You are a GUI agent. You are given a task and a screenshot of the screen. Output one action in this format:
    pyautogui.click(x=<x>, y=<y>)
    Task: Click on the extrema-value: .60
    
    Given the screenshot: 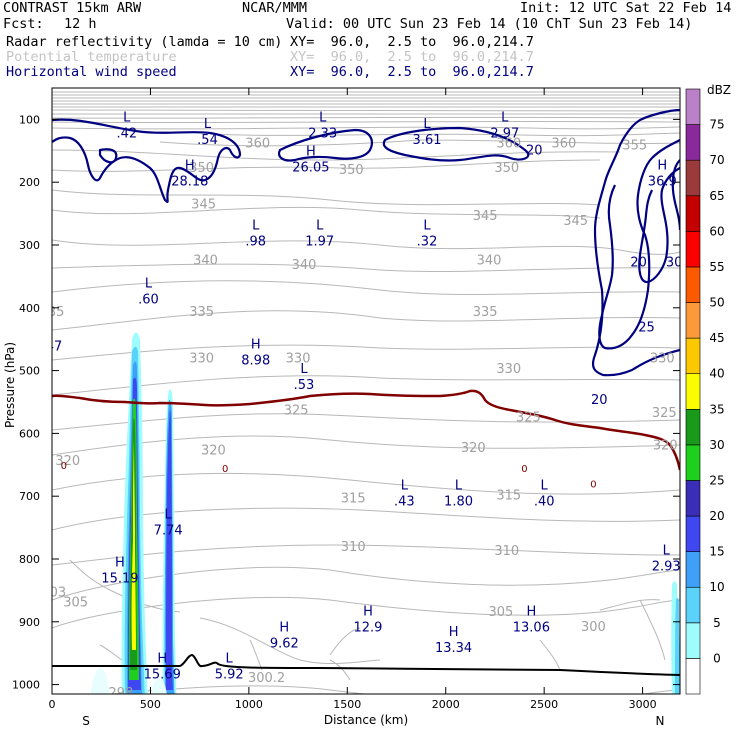 What is the action you would take?
    pyautogui.click(x=148, y=299)
    